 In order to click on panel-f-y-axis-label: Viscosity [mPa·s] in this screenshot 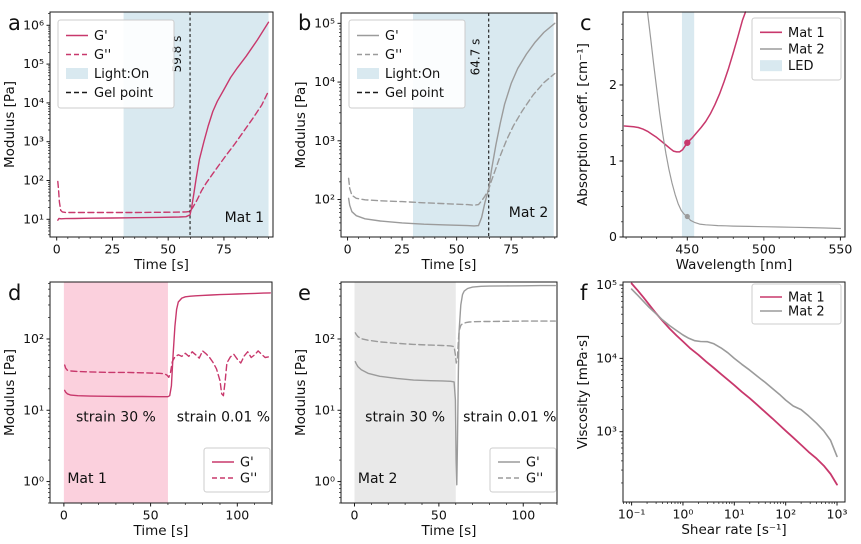, I will do `click(583, 392)`.